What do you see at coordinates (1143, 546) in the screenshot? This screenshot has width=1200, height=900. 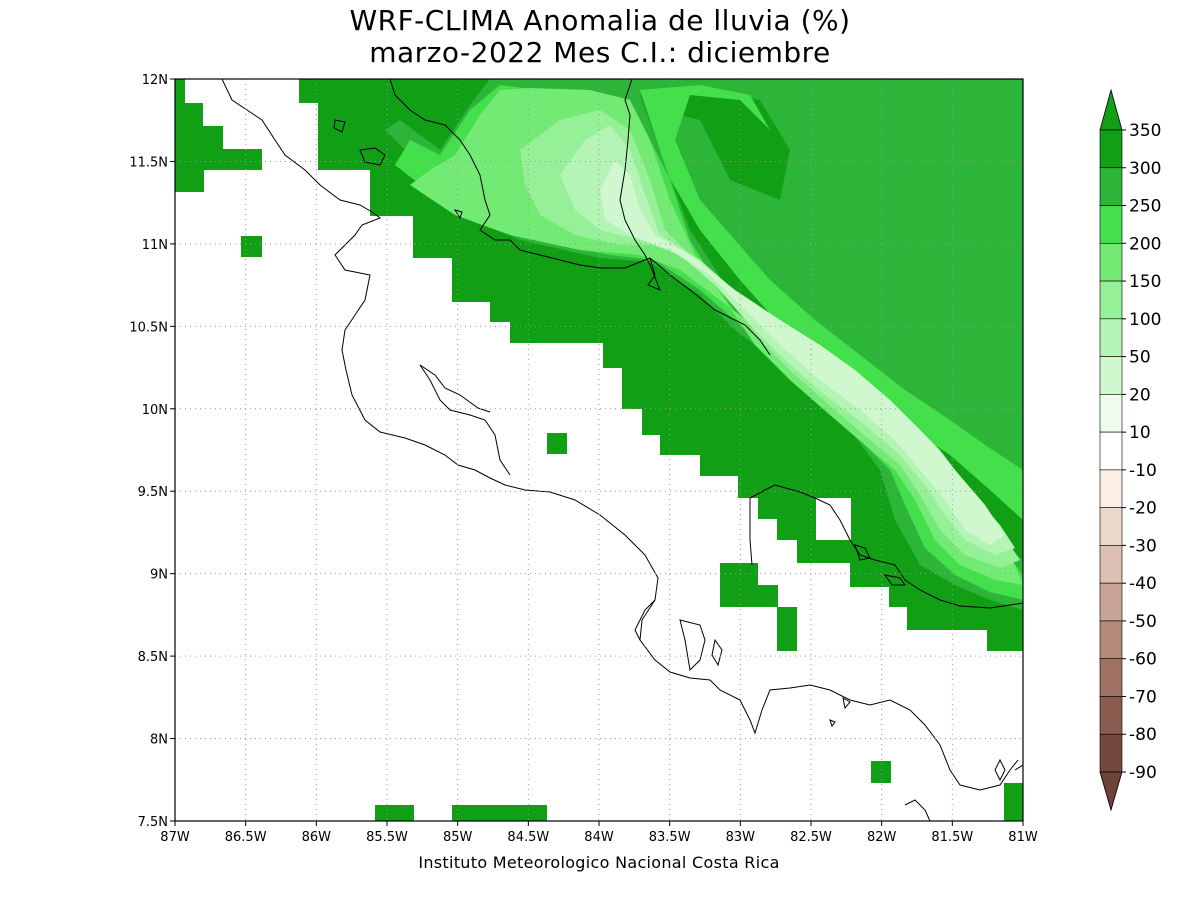 I see `colorbar-label: -30` at bounding box center [1143, 546].